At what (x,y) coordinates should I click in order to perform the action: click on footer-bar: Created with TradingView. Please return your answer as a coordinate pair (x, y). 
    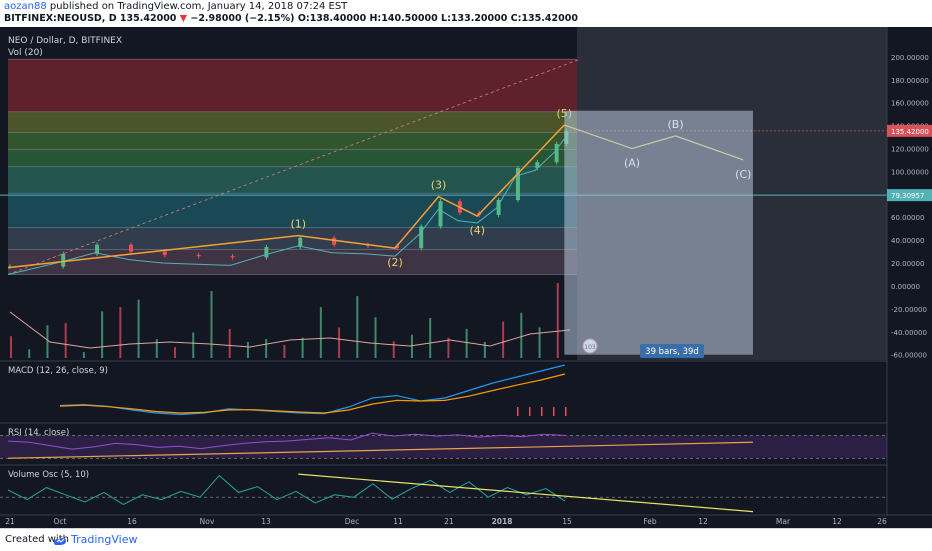
    Looking at the image, I should click on (466, 539).